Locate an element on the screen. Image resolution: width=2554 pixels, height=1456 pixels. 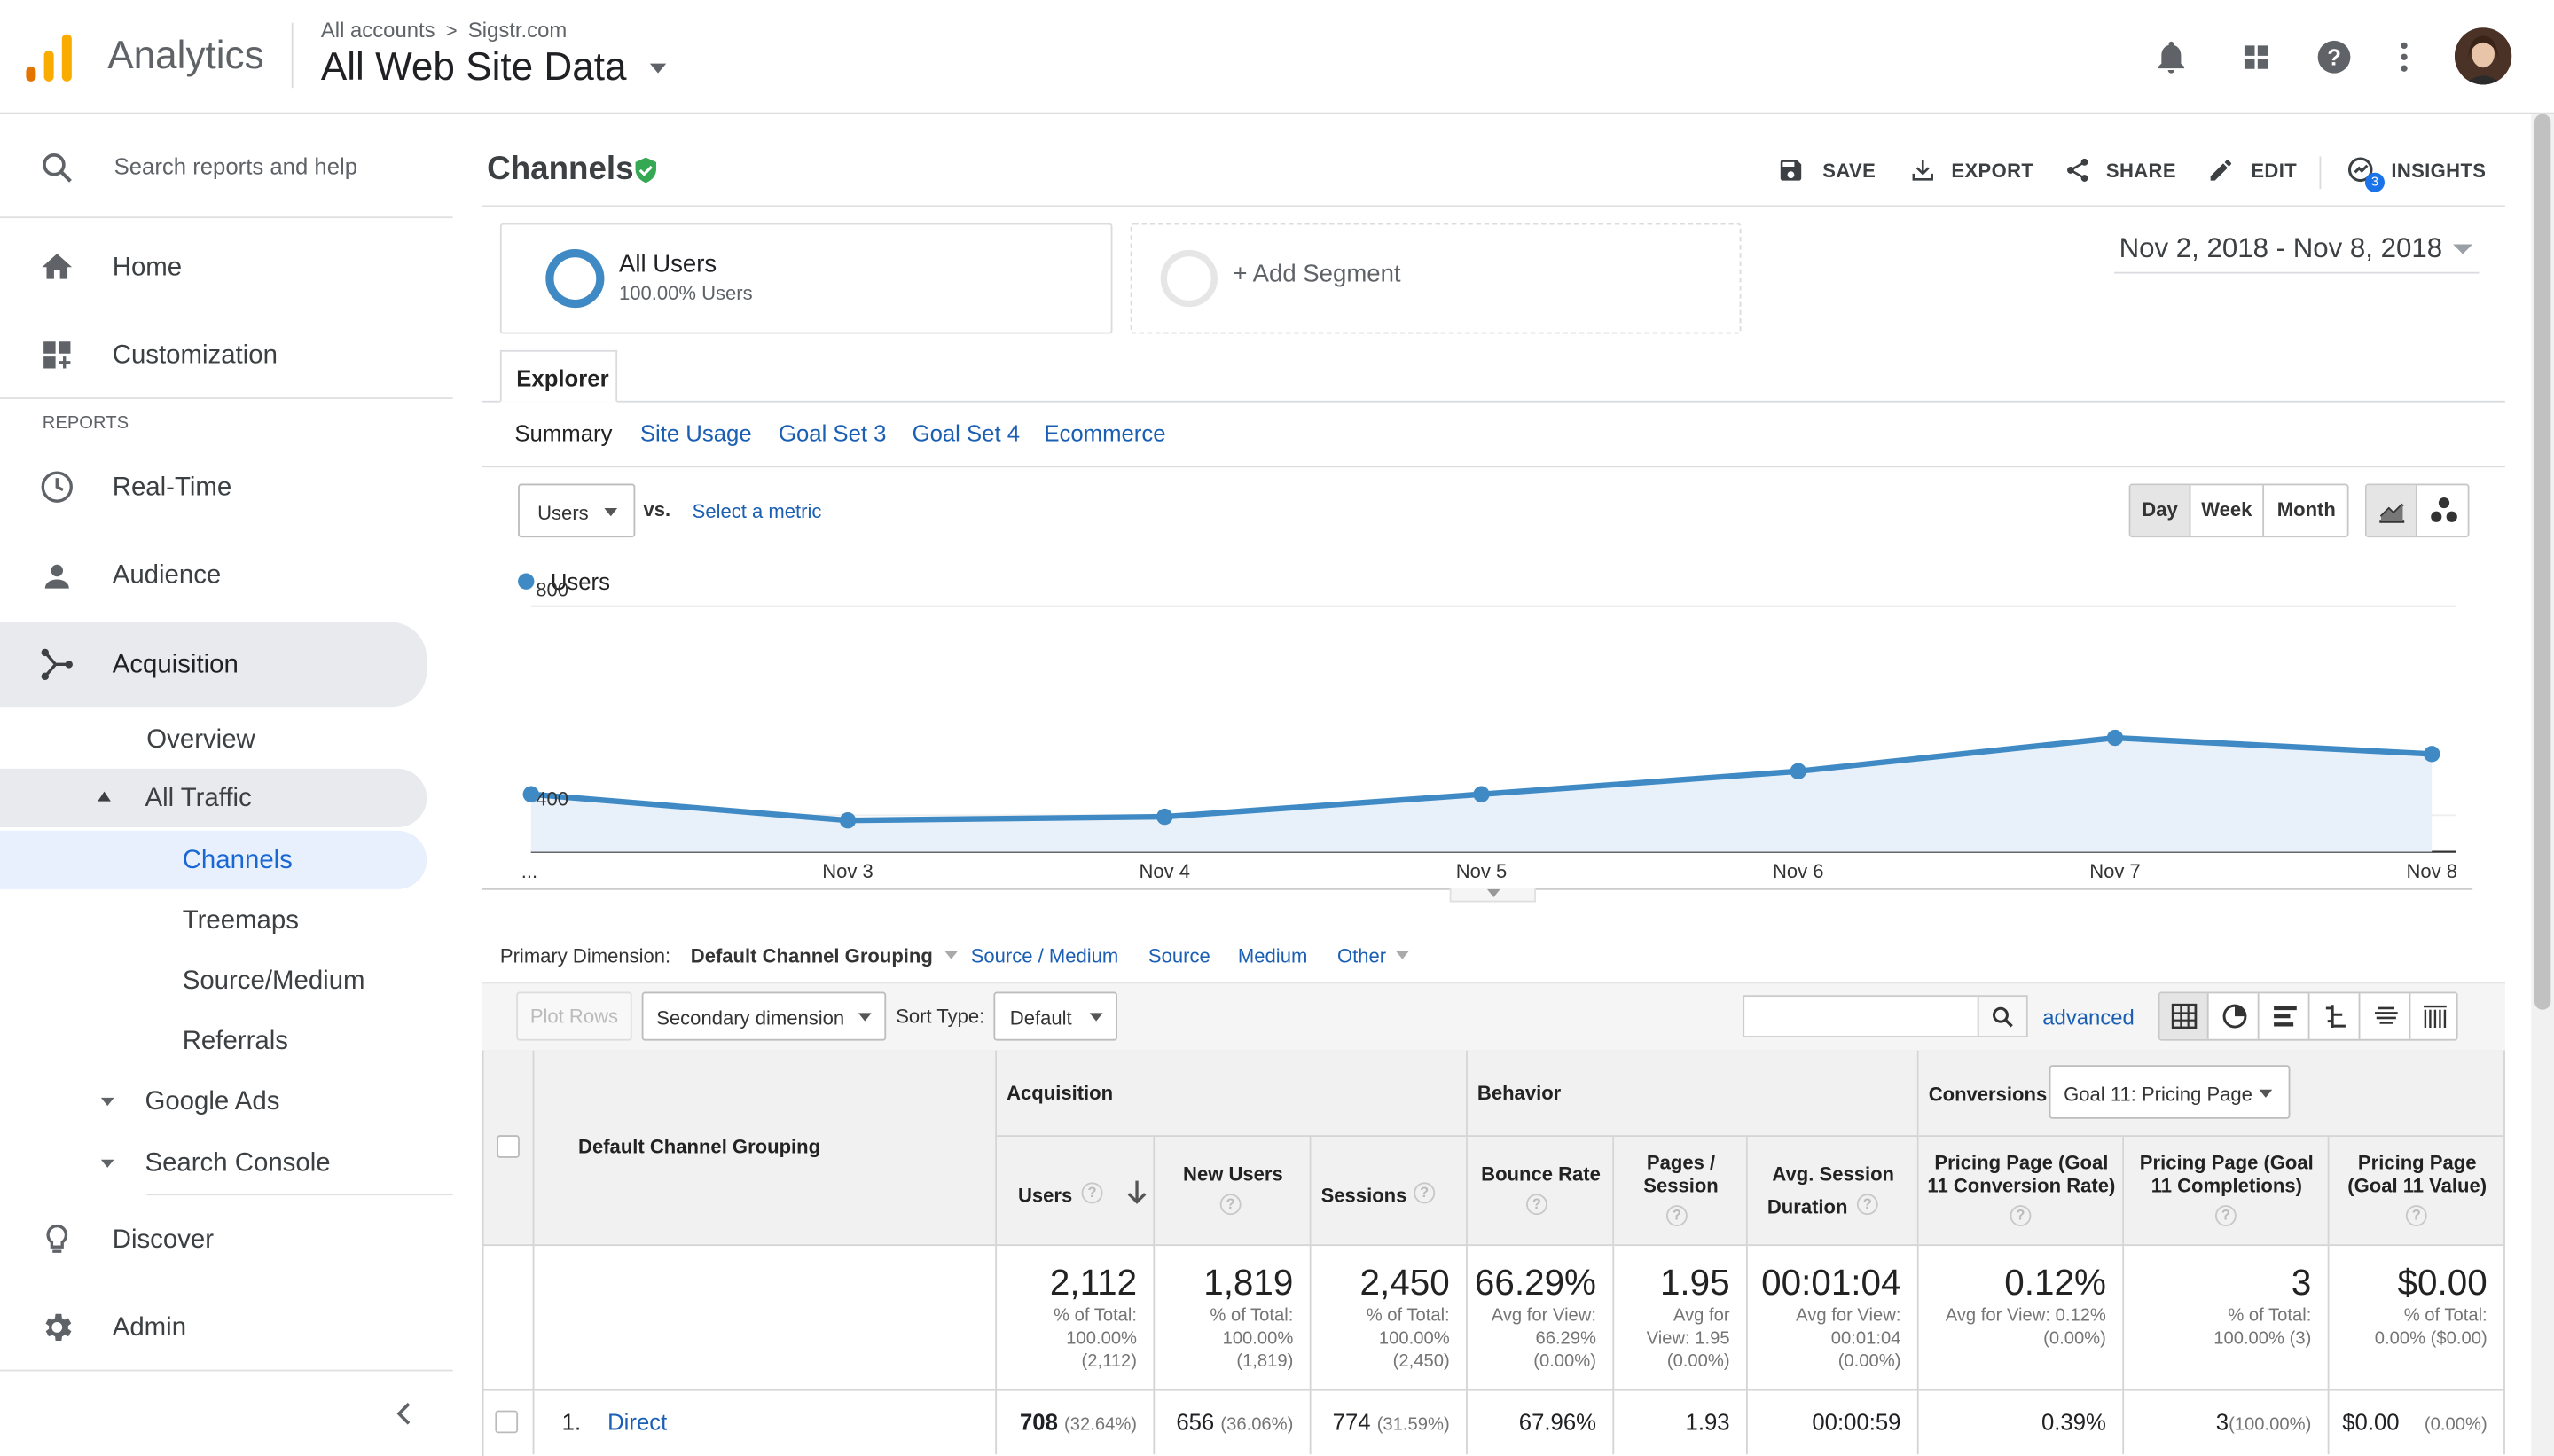
search-input: Search reports and help is located at coordinates (236, 166).